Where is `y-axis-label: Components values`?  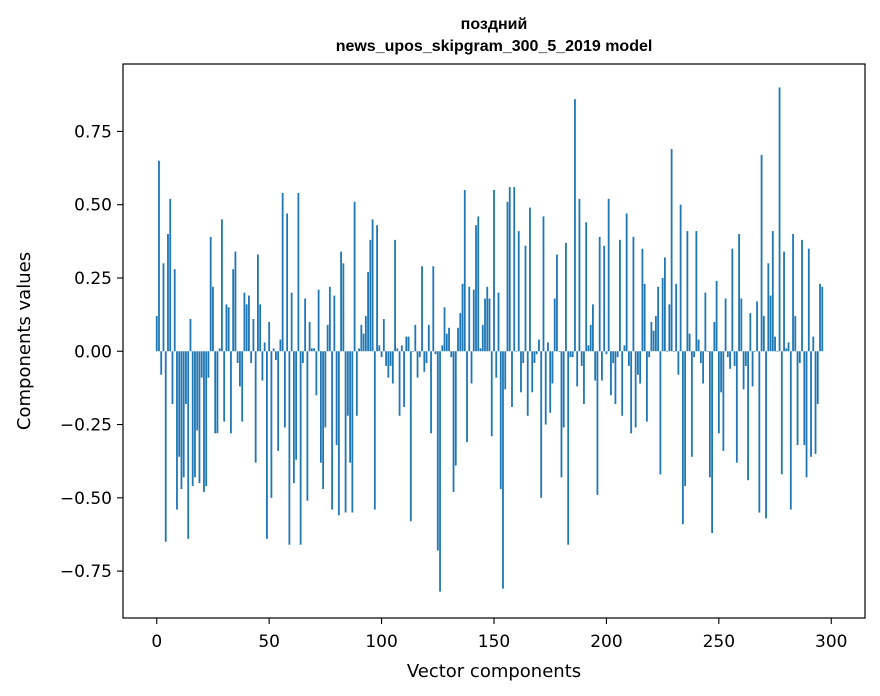
y-axis-label: Components values is located at coordinates (24, 341).